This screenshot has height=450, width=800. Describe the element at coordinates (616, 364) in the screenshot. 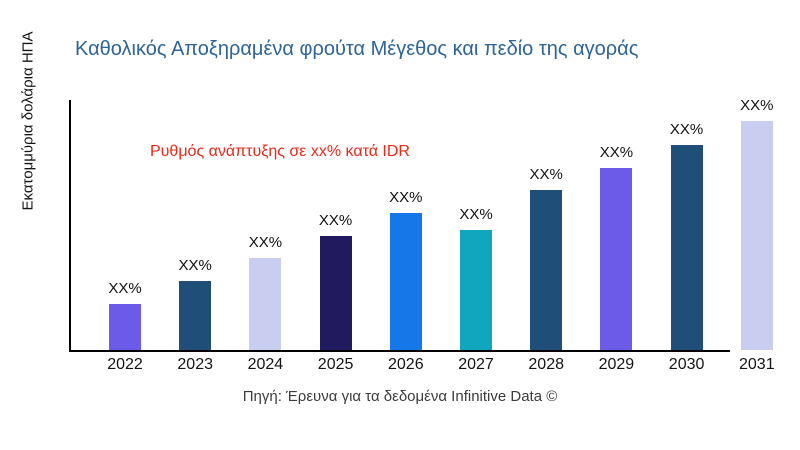

I see `x-tick-label-2029: 2029` at that location.